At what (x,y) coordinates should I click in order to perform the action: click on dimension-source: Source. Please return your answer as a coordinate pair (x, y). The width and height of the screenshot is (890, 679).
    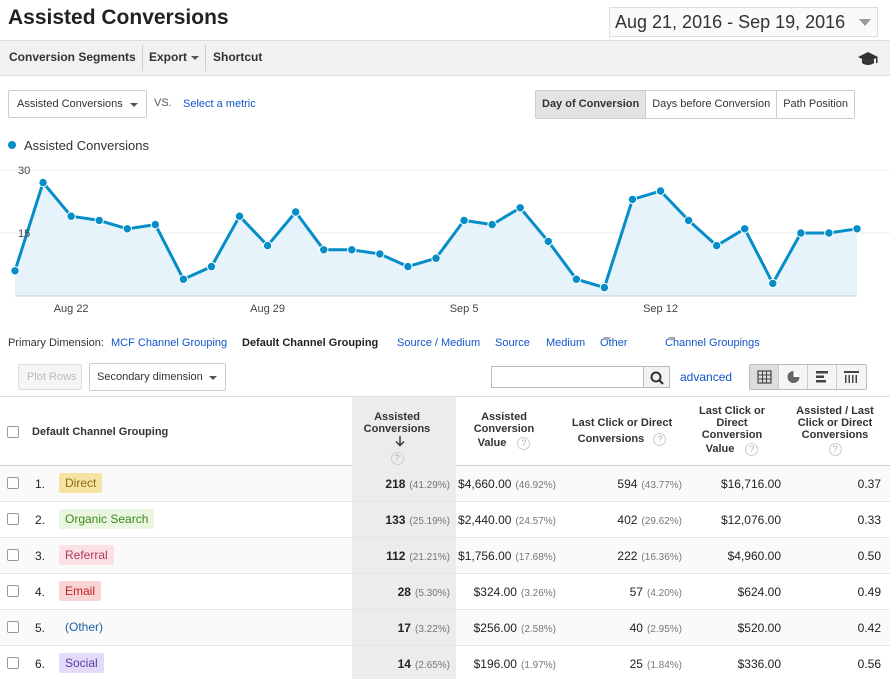
    Looking at the image, I should click on (512, 343).